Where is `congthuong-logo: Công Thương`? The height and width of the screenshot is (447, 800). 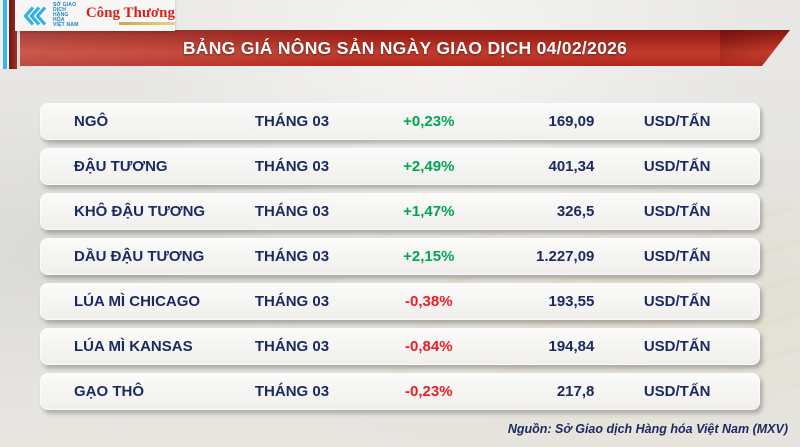
congthuong-logo: Công Thương is located at coordinates (130, 15).